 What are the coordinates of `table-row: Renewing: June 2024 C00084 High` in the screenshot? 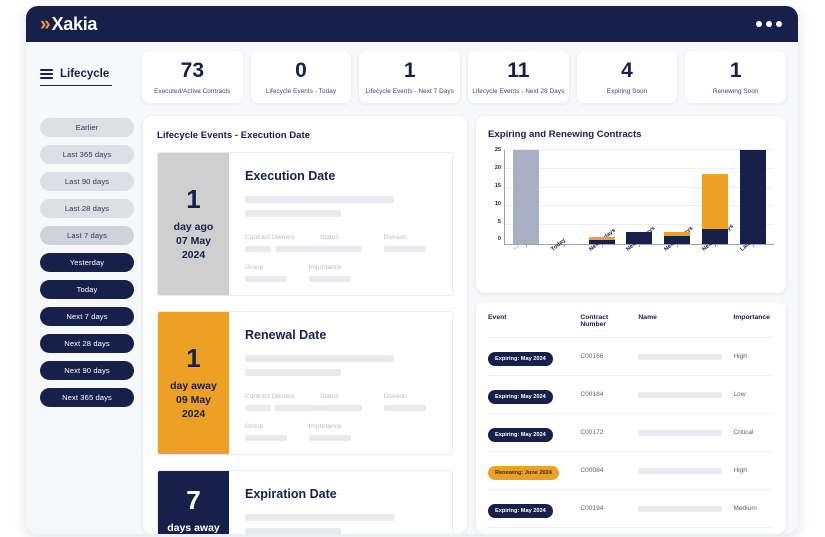 It's located at (631, 471).